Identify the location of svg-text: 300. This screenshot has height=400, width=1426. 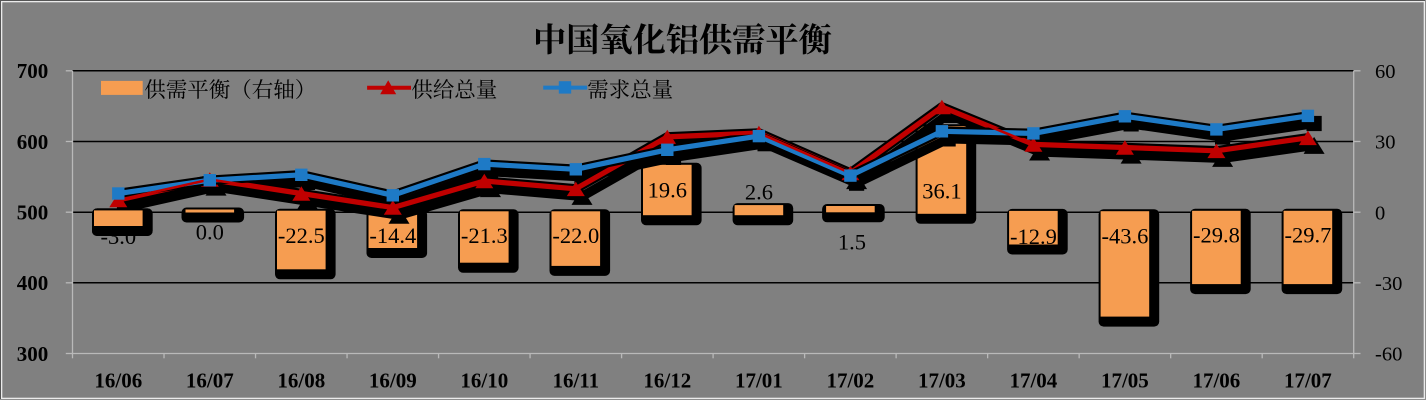
(33, 354).